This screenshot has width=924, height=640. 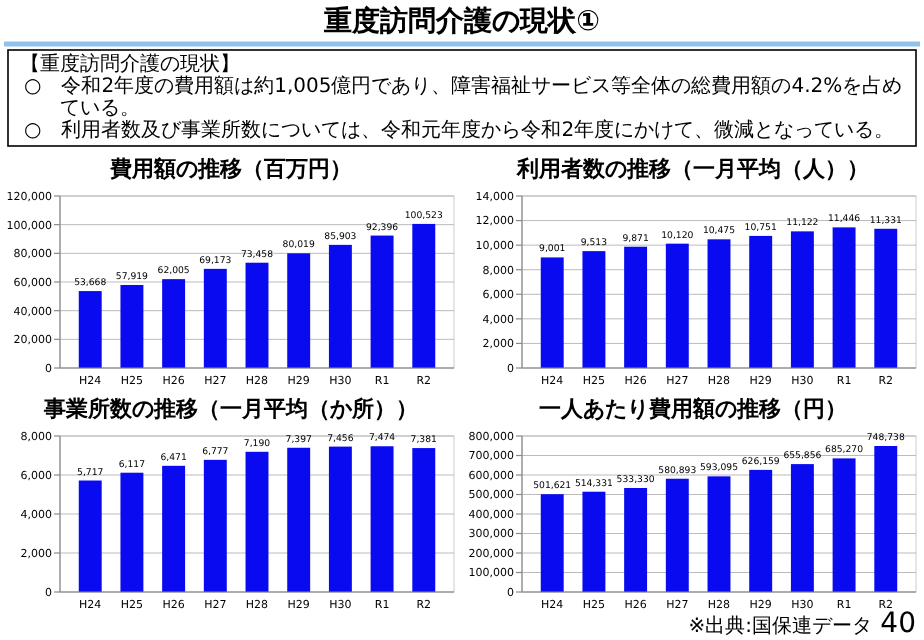 I want to click on chart-title: 利用者数の推移（一月平均（人））, so click(x=692, y=169).